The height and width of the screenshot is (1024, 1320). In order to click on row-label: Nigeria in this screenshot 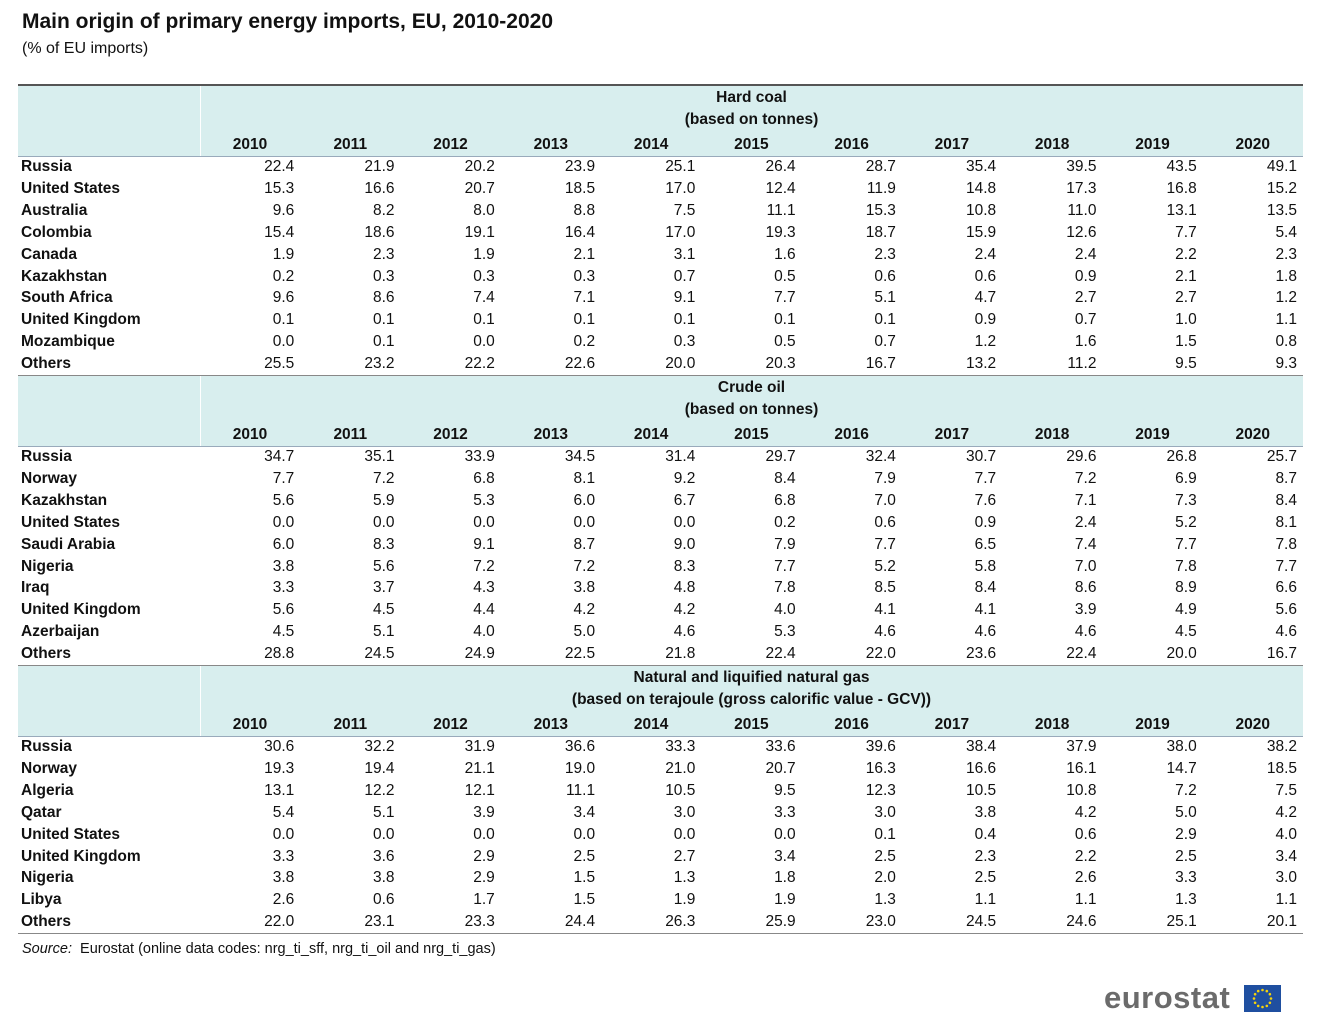, I will do `click(47, 878)`.